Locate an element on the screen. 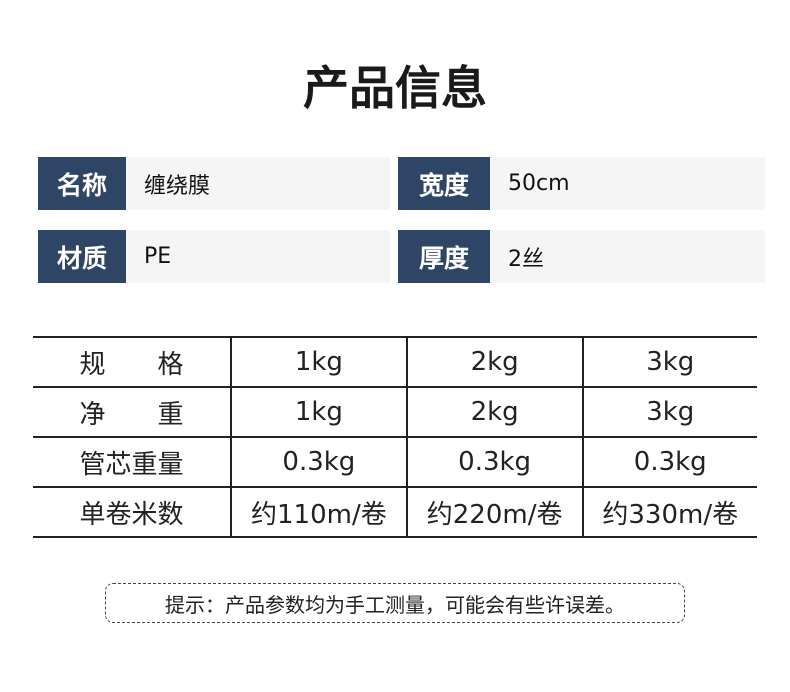 This screenshot has width=790, height=692. table-row: 单卷米数 约110m/卷 约220m/卷 约330m/卷 is located at coordinates (395, 512).